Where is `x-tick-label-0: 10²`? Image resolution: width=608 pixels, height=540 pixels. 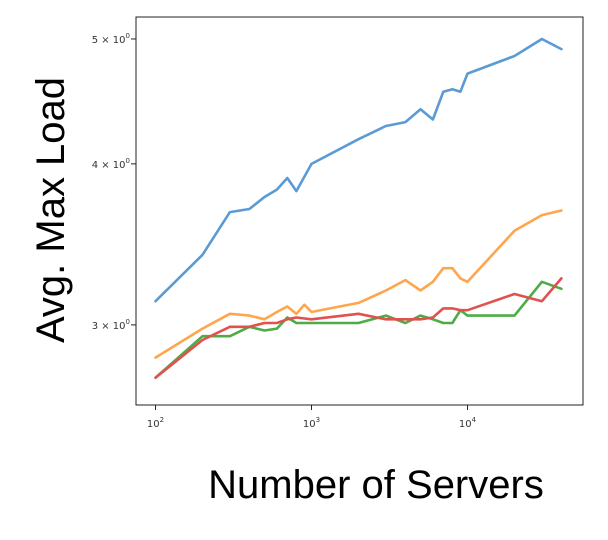 x-tick-label-0: 10² is located at coordinates (155, 423).